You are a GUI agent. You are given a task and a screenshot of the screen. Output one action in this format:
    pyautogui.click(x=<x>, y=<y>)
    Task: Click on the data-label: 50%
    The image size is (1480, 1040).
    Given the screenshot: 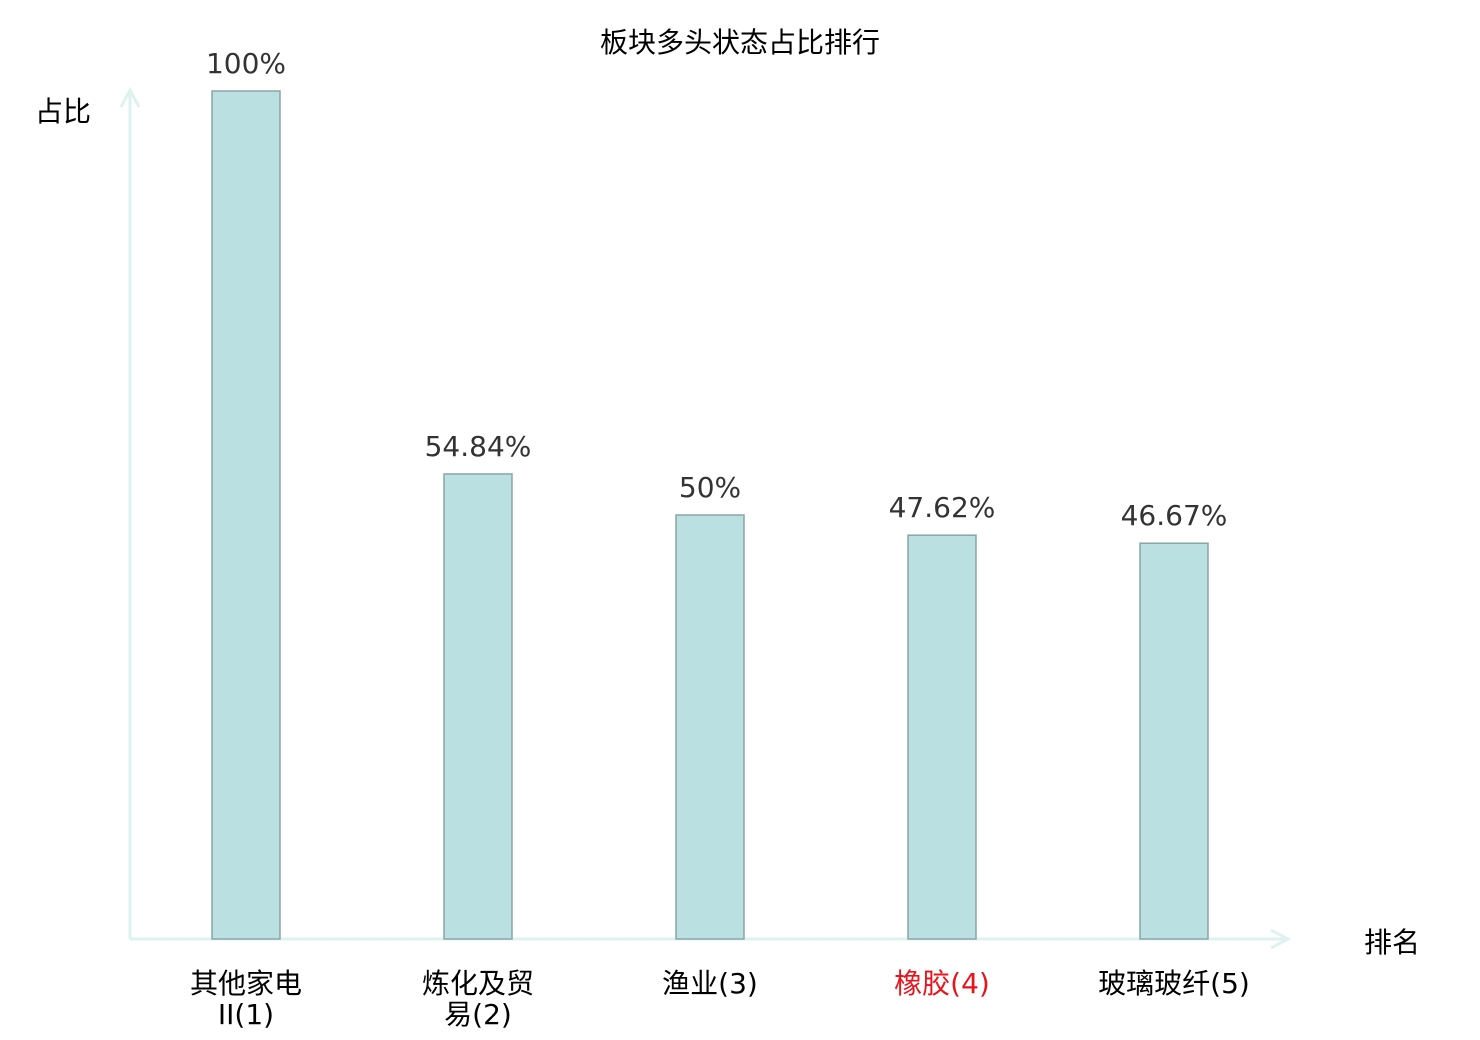 What is the action you would take?
    pyautogui.click(x=710, y=487)
    